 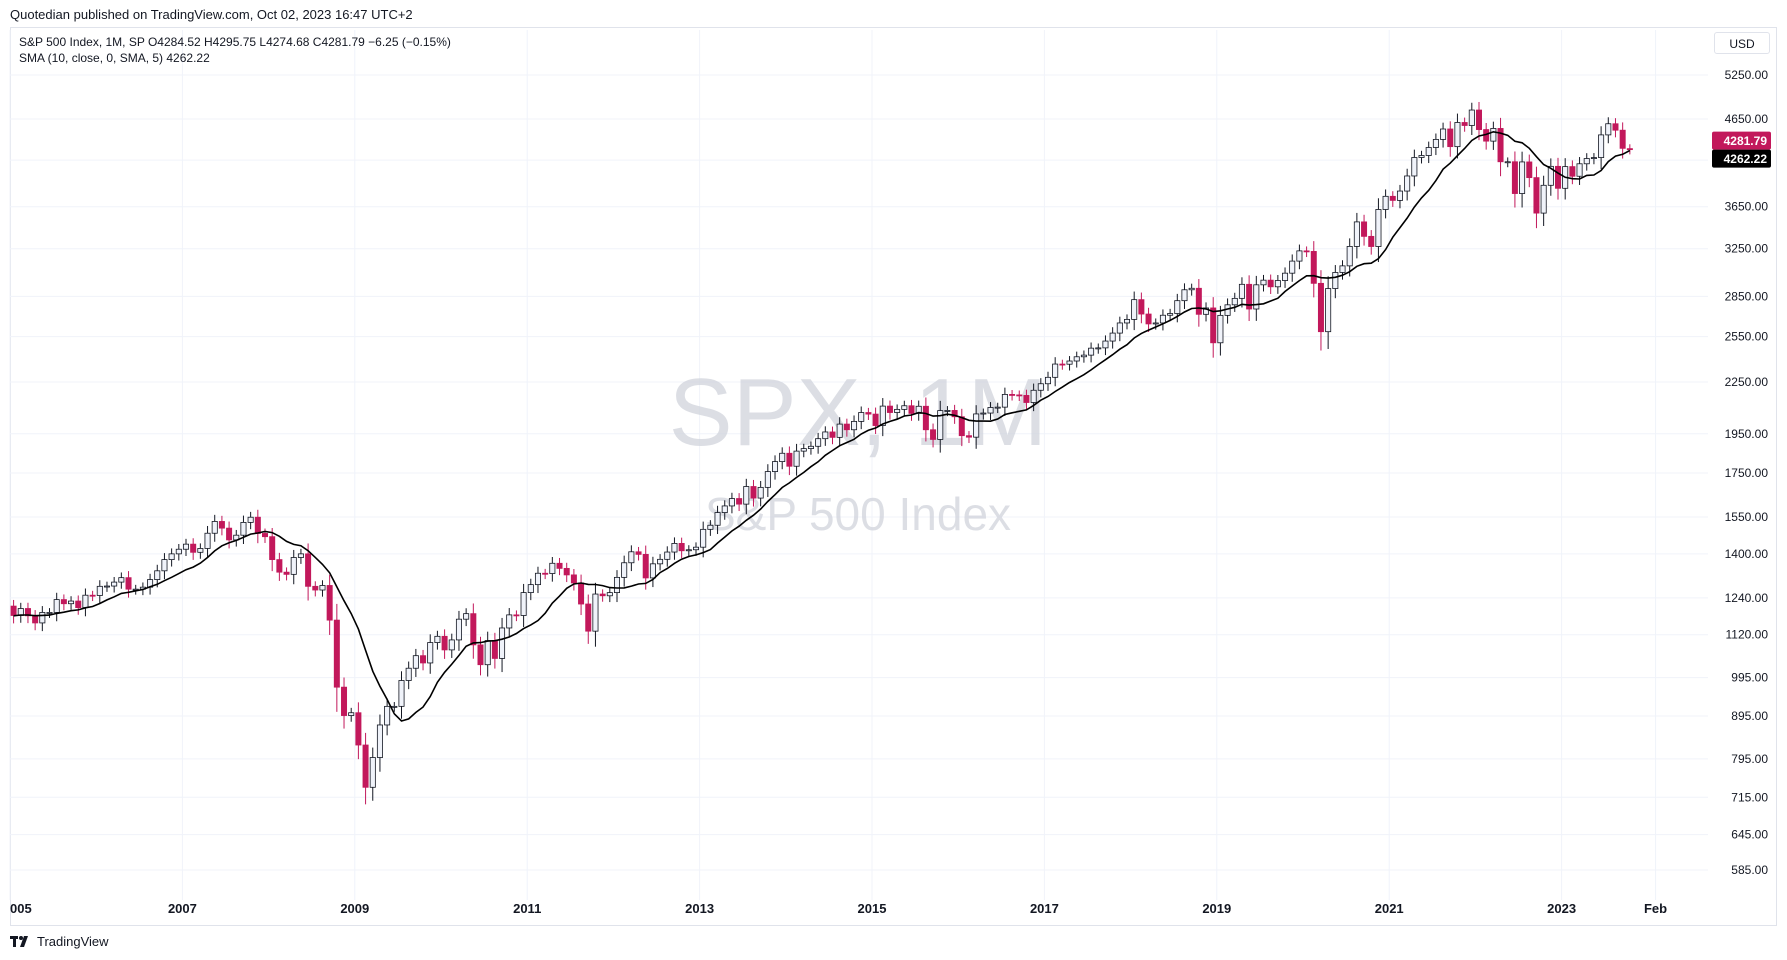 What do you see at coordinates (1044, 908) in the screenshot?
I see `x-tick-label: 2017` at bounding box center [1044, 908].